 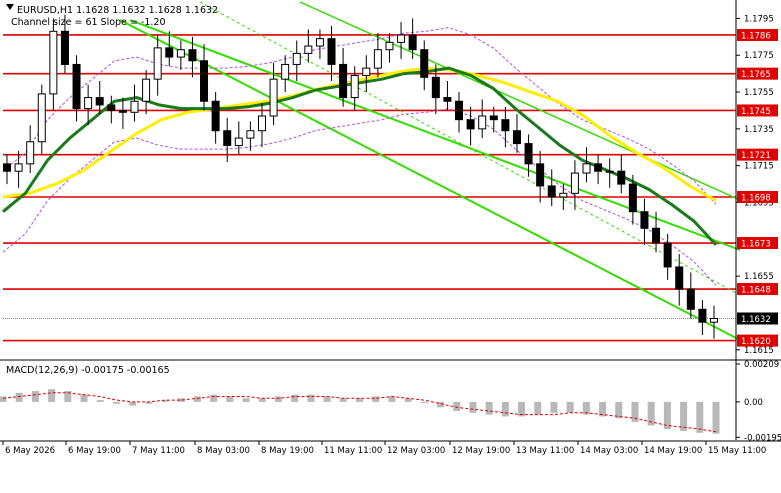 I want to click on current-price-label: 1.1632, so click(x=756, y=320).